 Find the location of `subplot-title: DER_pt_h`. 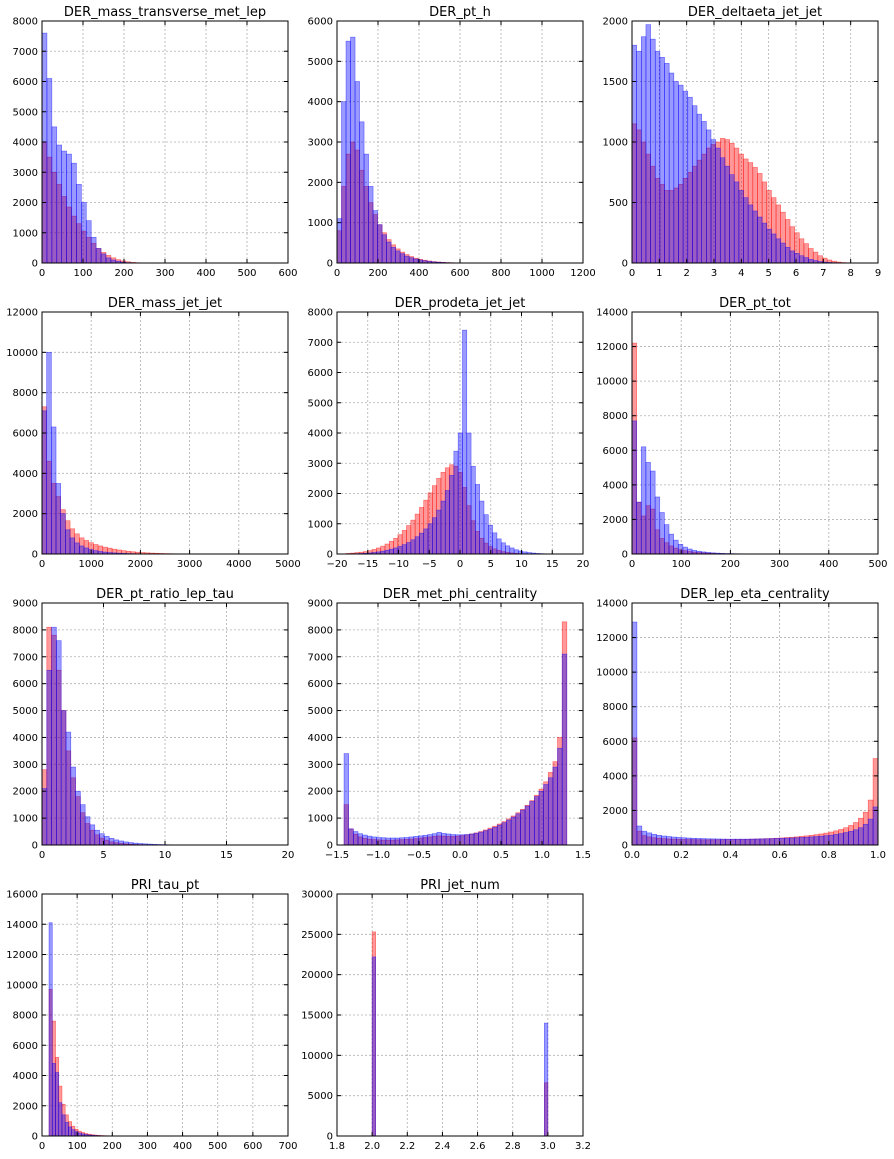

subplot-title: DER_pt_h is located at coordinates (460, 12).